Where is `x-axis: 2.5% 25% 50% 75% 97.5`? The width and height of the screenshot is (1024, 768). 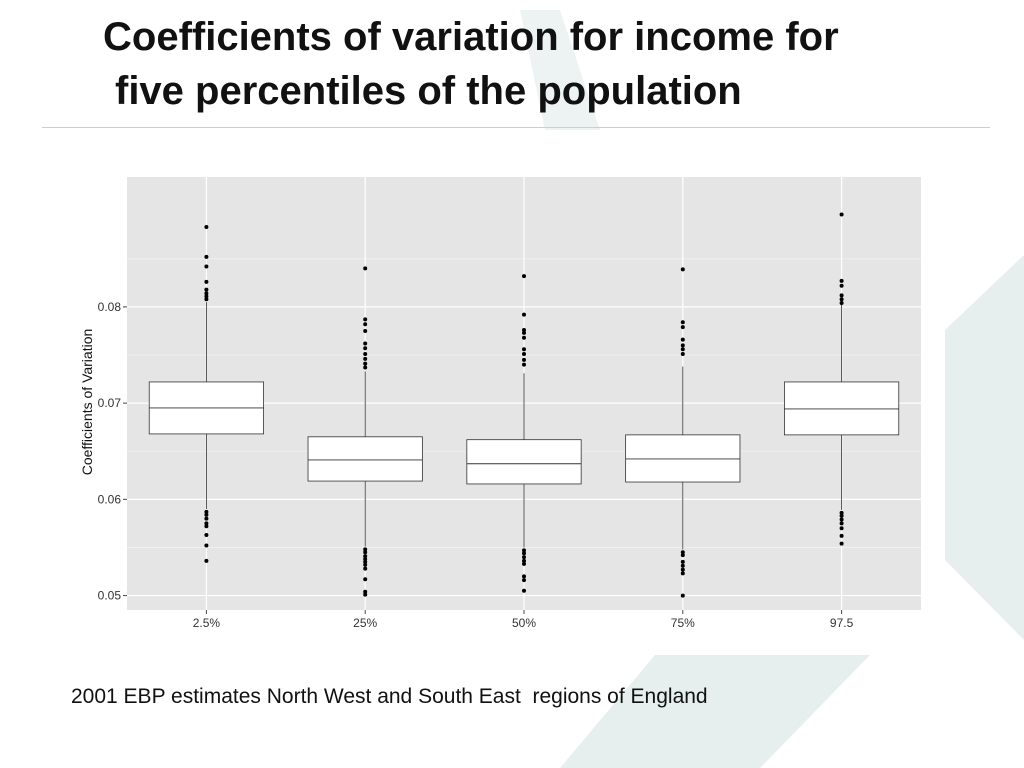 x-axis: 2.5% 25% 50% 75% 97.5 is located at coordinates (523, 620).